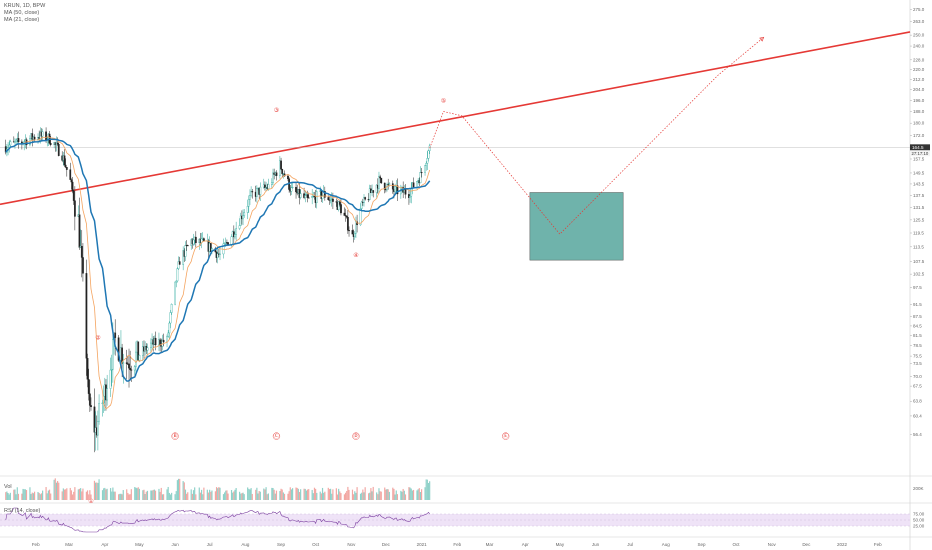 The image size is (932, 550). Describe the element at coordinates (917, 415) in the screenshot. I see `price-tick-label: 60.4` at that location.